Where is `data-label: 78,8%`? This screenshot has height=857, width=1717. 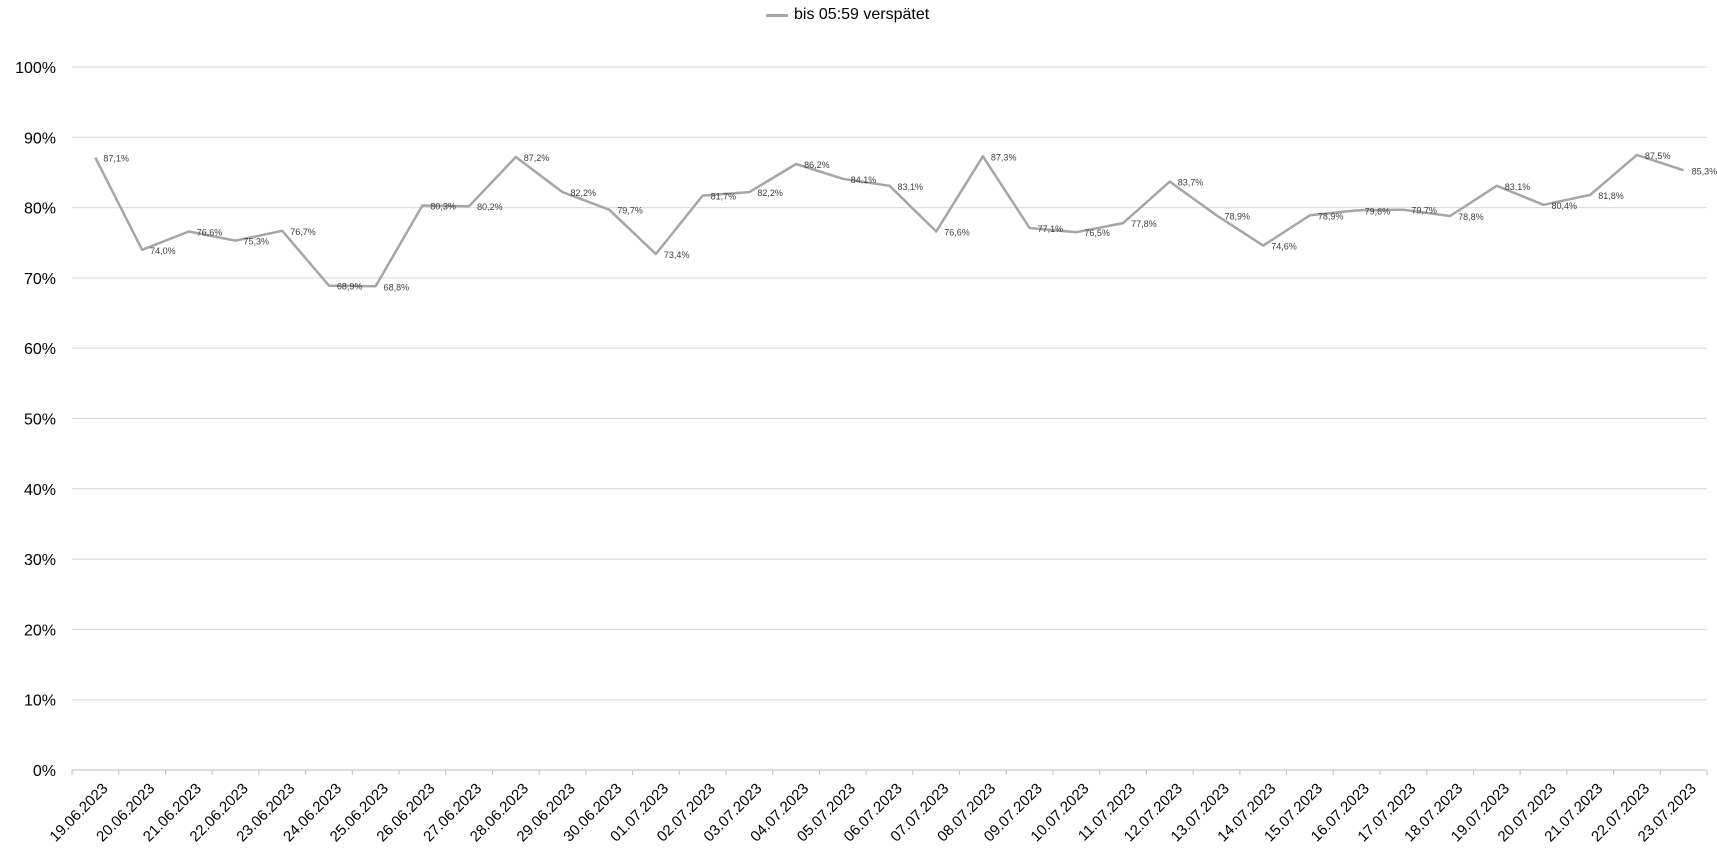
data-label: 78,8% is located at coordinates (1471, 217).